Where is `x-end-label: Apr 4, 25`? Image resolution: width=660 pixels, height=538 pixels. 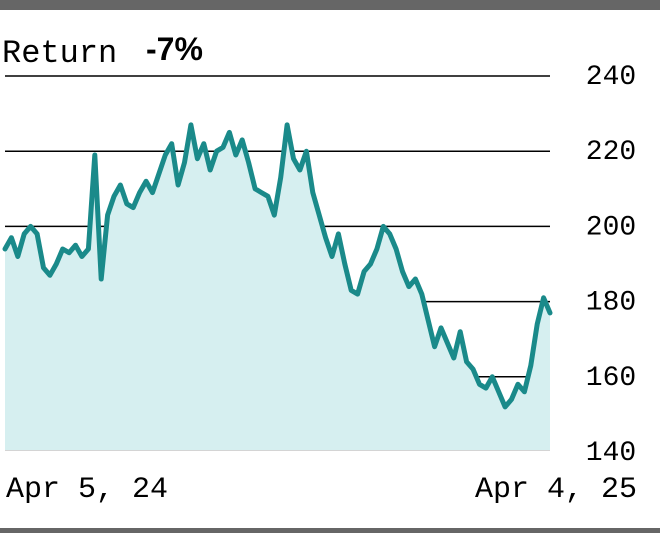 x-end-label: Apr 4, 25 is located at coordinates (556, 490).